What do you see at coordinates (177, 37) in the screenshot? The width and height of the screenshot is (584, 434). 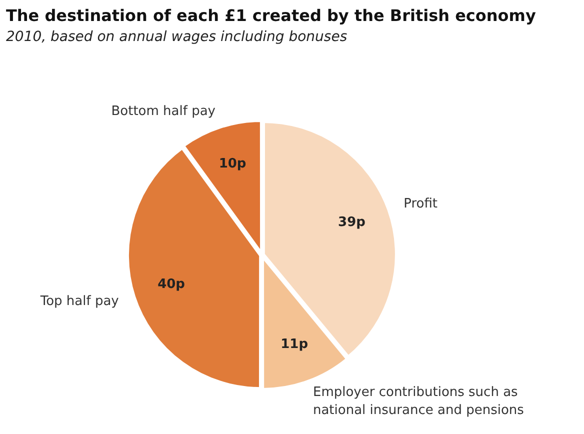 I see `chart-subtitle: 2010, based on annual wages including bonuses` at bounding box center [177, 37].